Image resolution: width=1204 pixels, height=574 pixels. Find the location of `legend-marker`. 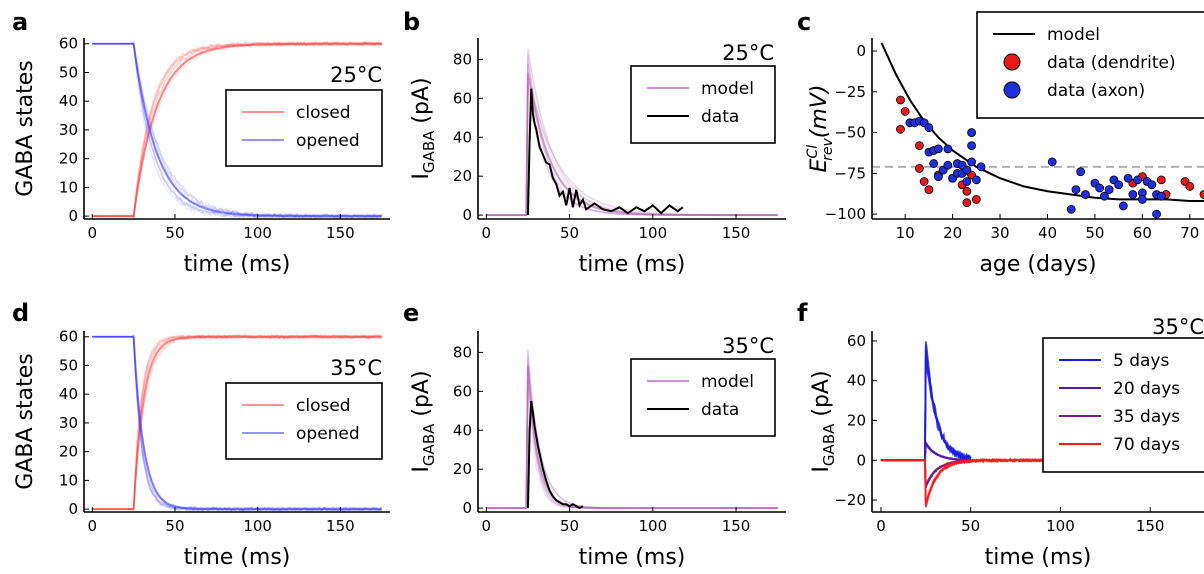

legend-marker is located at coordinates (1012, 90).